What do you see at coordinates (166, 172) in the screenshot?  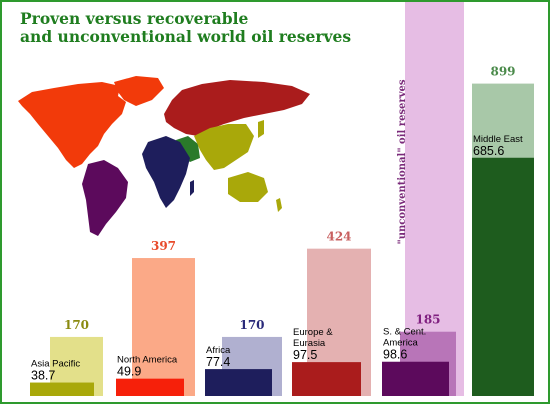 I see `africa-region` at bounding box center [166, 172].